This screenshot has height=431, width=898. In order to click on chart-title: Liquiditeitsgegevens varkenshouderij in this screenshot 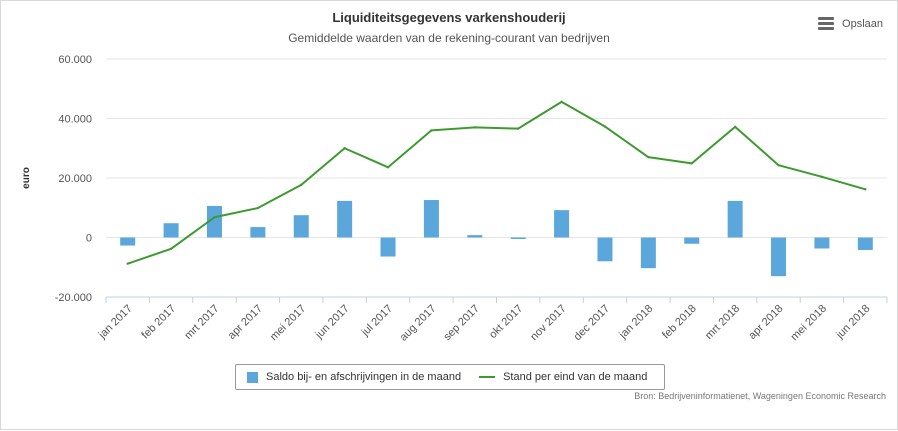, I will do `click(449, 17)`.